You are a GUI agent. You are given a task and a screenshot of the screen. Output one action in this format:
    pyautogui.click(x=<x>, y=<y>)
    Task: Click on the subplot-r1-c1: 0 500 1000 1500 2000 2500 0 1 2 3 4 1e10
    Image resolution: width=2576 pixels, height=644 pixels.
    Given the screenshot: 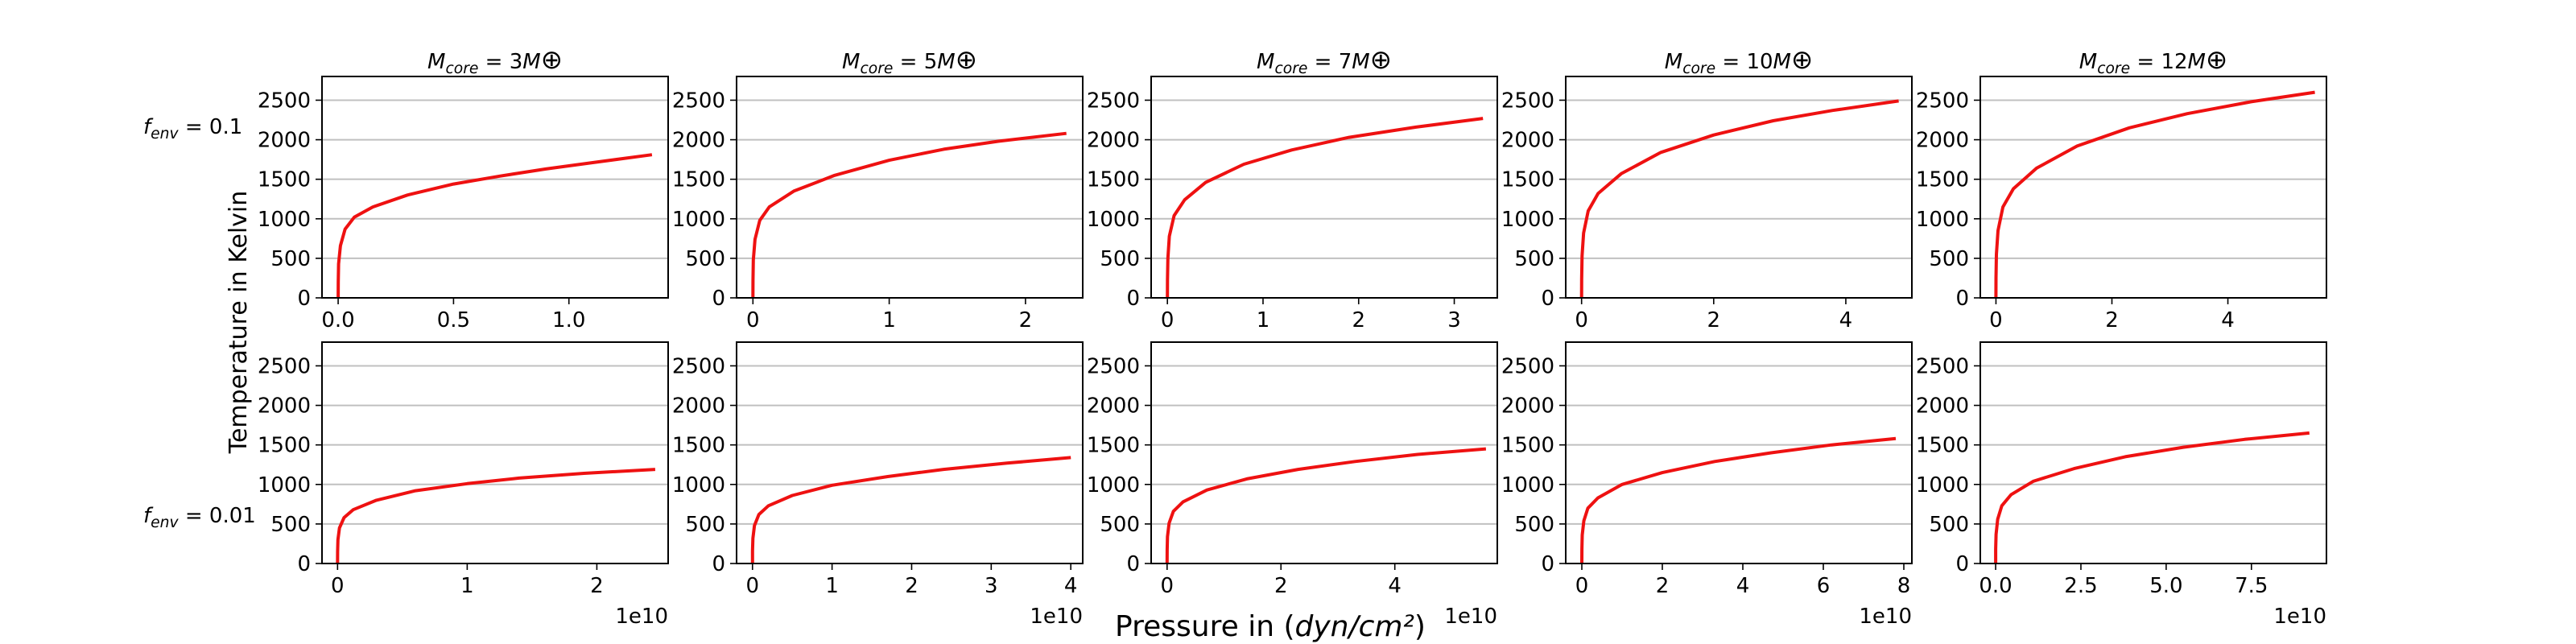 What is the action you would take?
    pyautogui.click(x=878, y=485)
    